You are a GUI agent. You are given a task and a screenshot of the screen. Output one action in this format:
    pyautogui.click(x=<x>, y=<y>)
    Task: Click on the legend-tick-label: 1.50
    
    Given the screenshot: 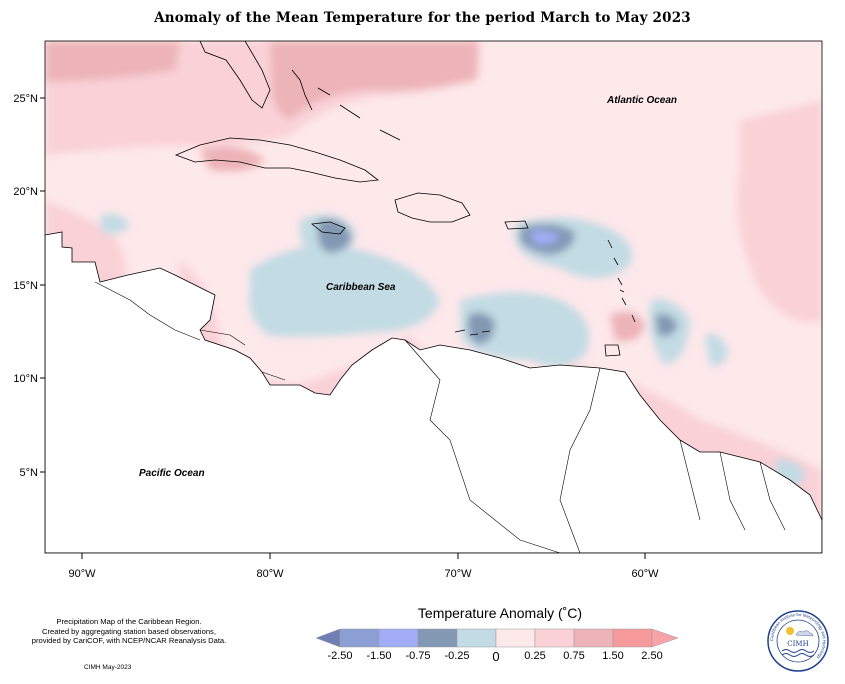 What is the action you would take?
    pyautogui.click(x=612, y=656)
    